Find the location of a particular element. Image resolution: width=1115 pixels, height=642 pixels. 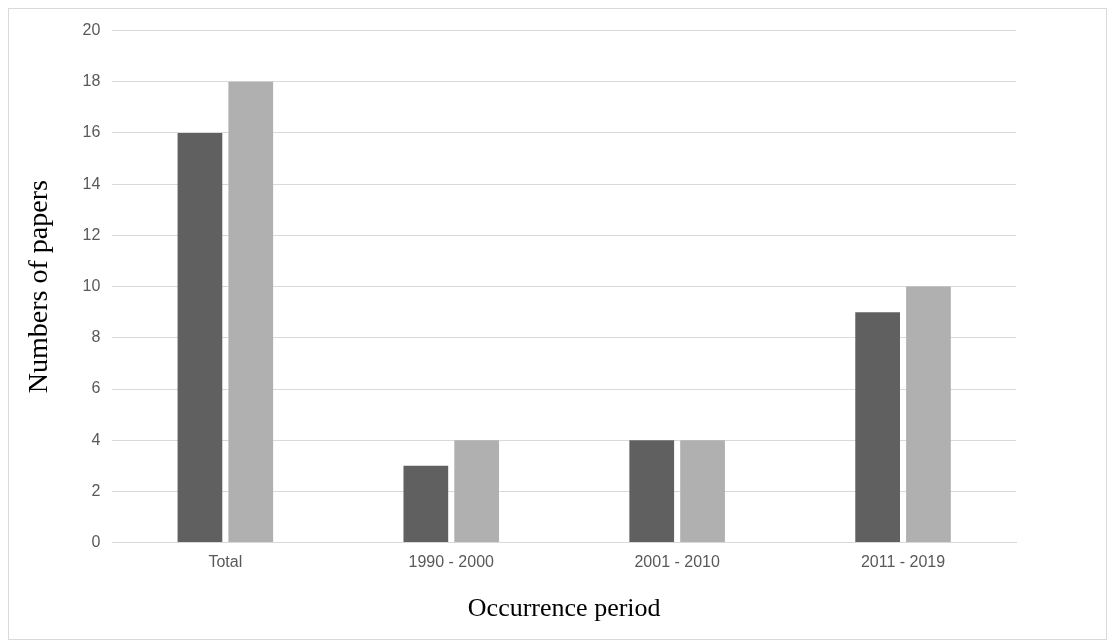

x-axis-title: Occurrence period is located at coordinates (564, 608).